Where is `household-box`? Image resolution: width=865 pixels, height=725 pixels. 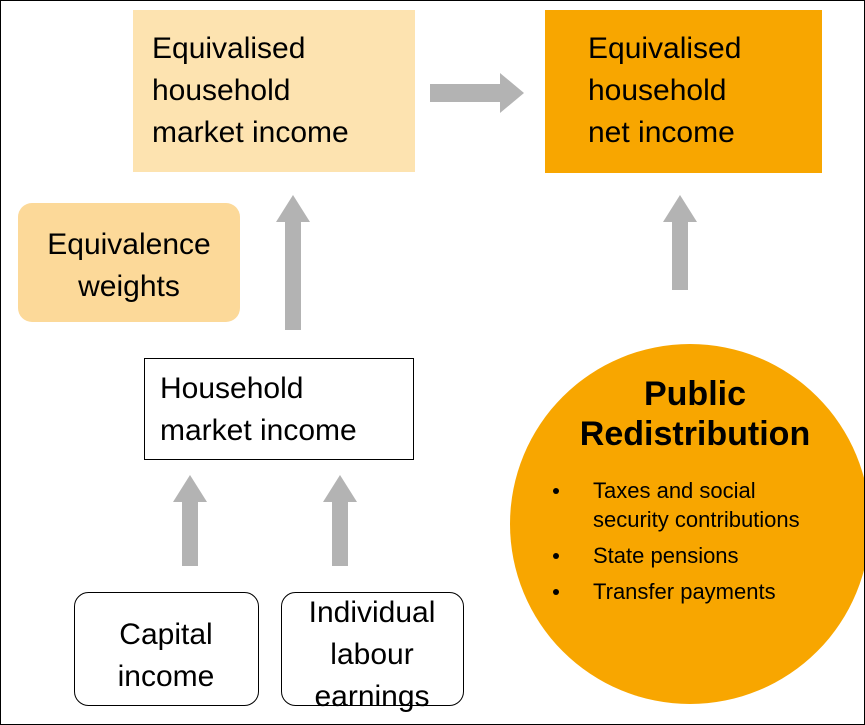
household-box is located at coordinates (279, 409).